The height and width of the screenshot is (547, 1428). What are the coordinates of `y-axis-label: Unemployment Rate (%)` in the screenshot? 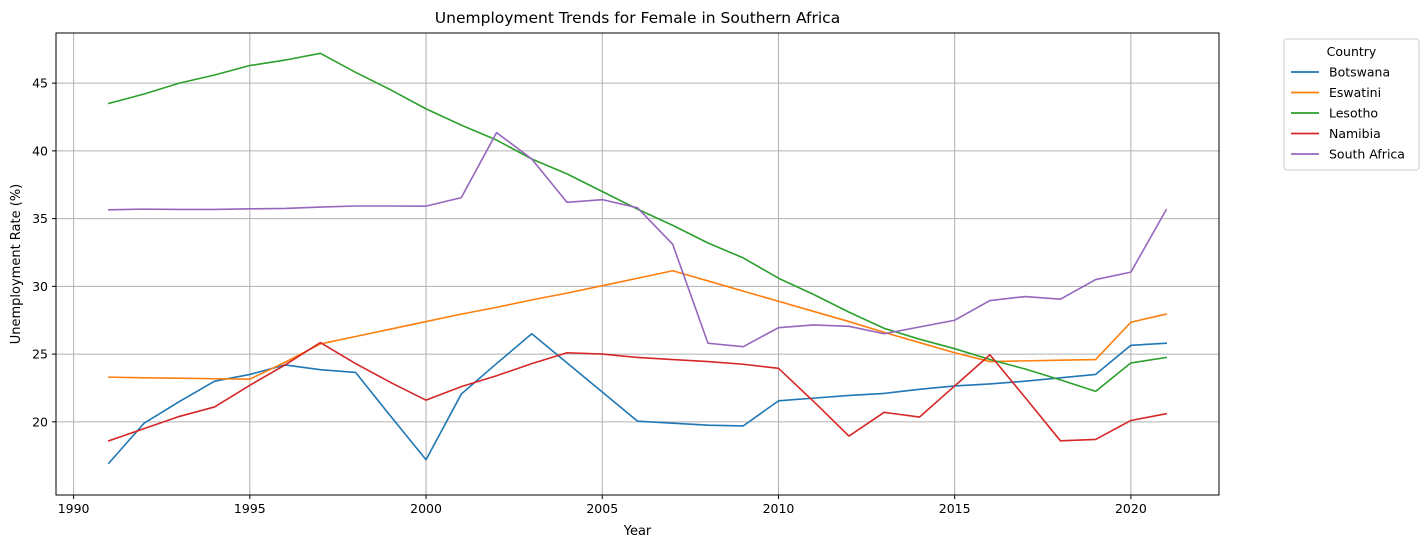 It's located at (16, 264).